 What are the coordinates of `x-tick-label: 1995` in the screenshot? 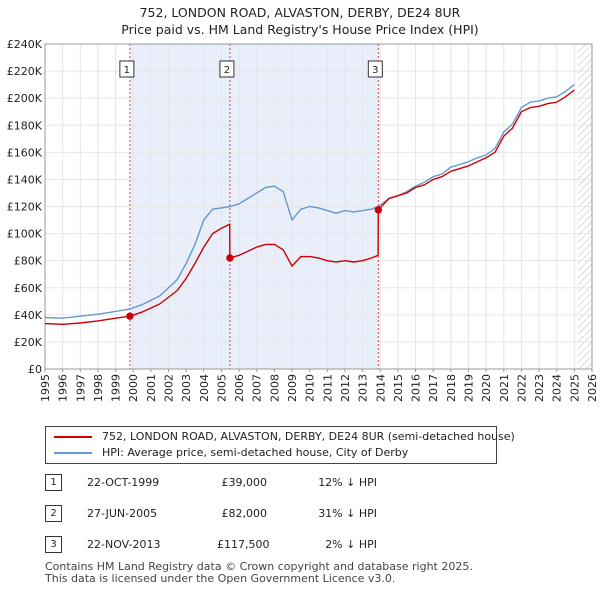 It's located at (45, 388).